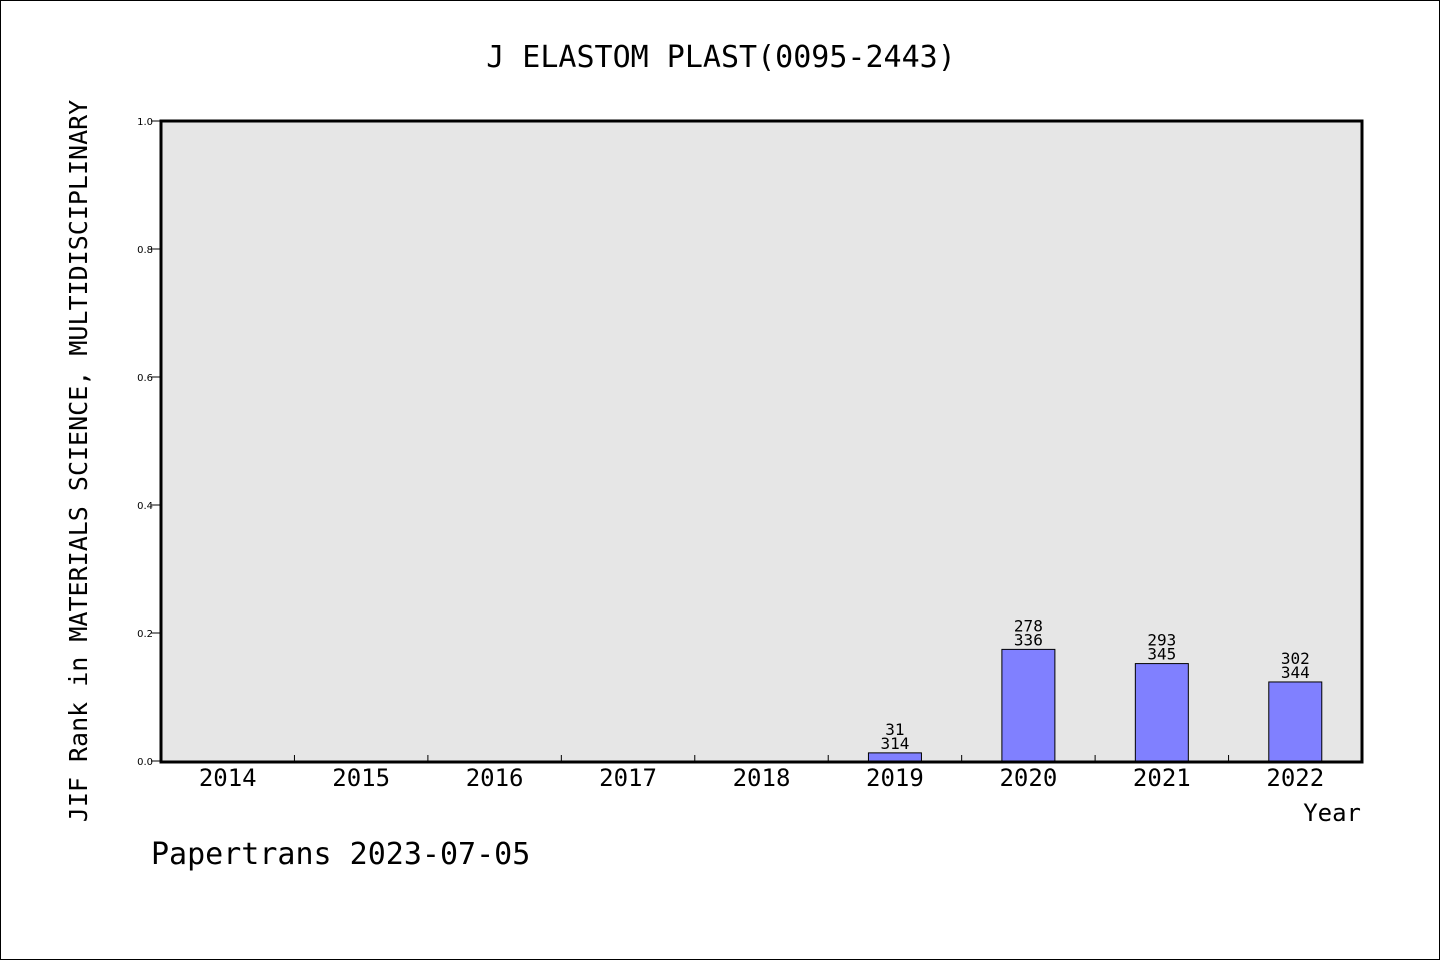 The image size is (1440, 961). What do you see at coordinates (895, 778) in the screenshot?
I see `x-tick-label: 2019` at bounding box center [895, 778].